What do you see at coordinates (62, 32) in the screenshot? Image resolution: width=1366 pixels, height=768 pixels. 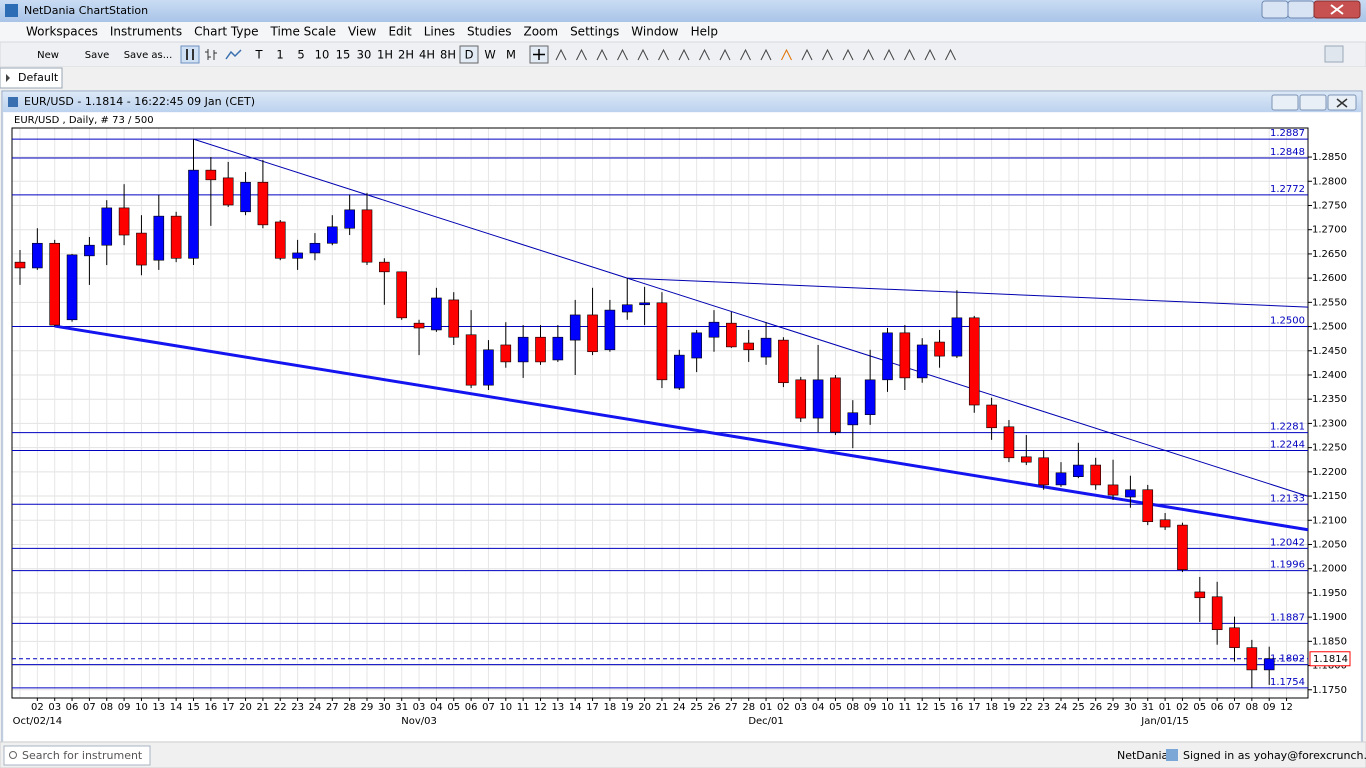 I see `menu-item: Workspaces` at bounding box center [62, 32].